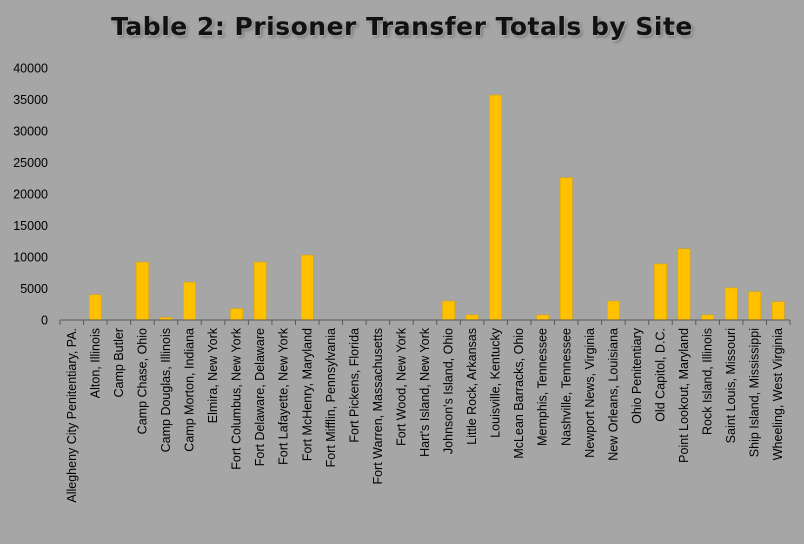 This screenshot has height=544, width=804. Describe the element at coordinates (425, 392) in the screenshot. I see `category-label: Hart's Island, New York` at that location.